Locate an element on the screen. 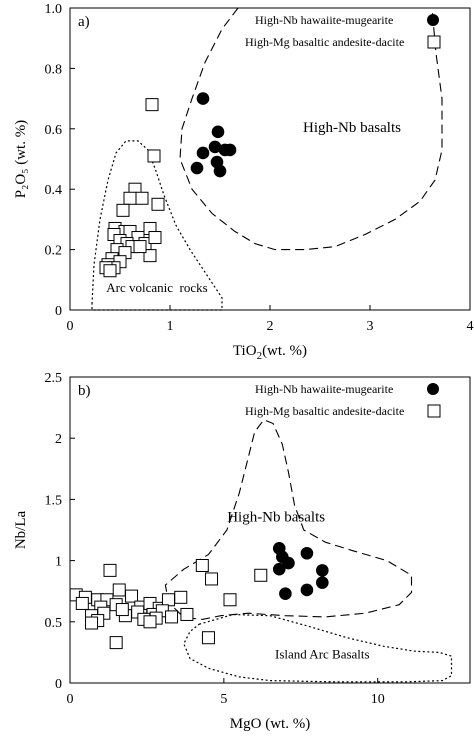 The height and width of the screenshot is (748, 474). x-tick-label: 1 is located at coordinates (170, 326).